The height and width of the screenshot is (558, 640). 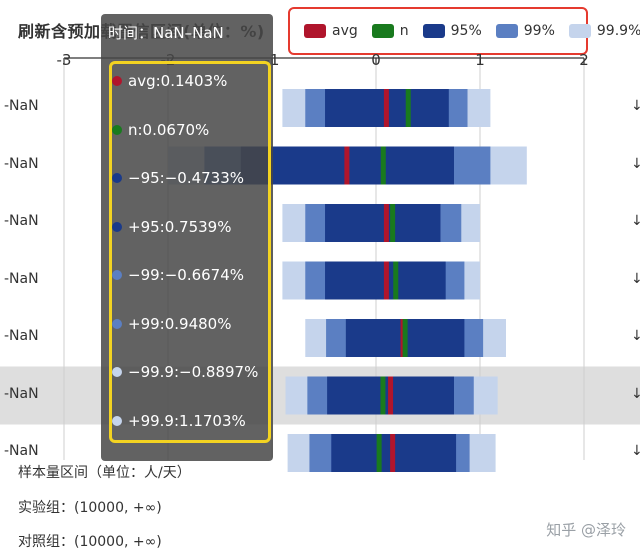 I want to click on legend-swatch-n, so click(x=382, y=31).